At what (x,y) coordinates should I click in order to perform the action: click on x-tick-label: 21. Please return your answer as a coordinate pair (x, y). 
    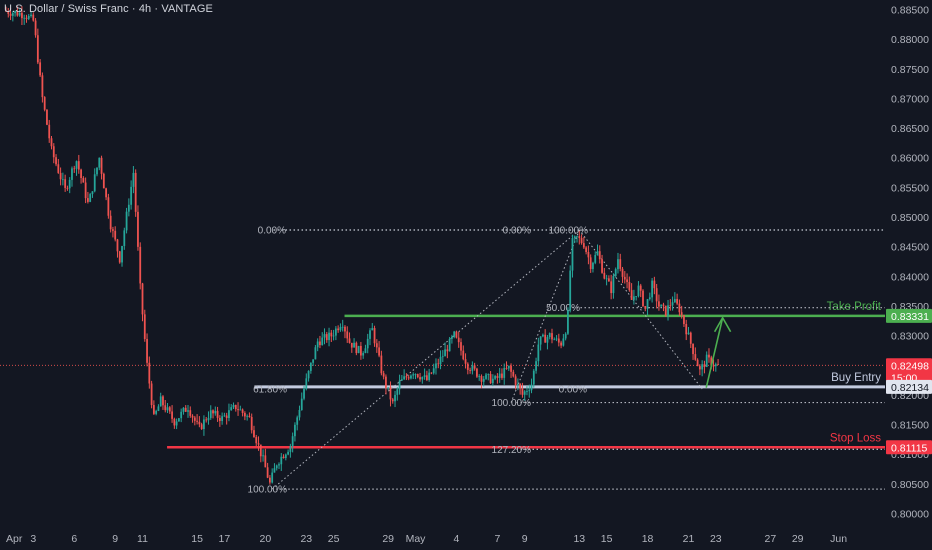
    Looking at the image, I should click on (689, 539).